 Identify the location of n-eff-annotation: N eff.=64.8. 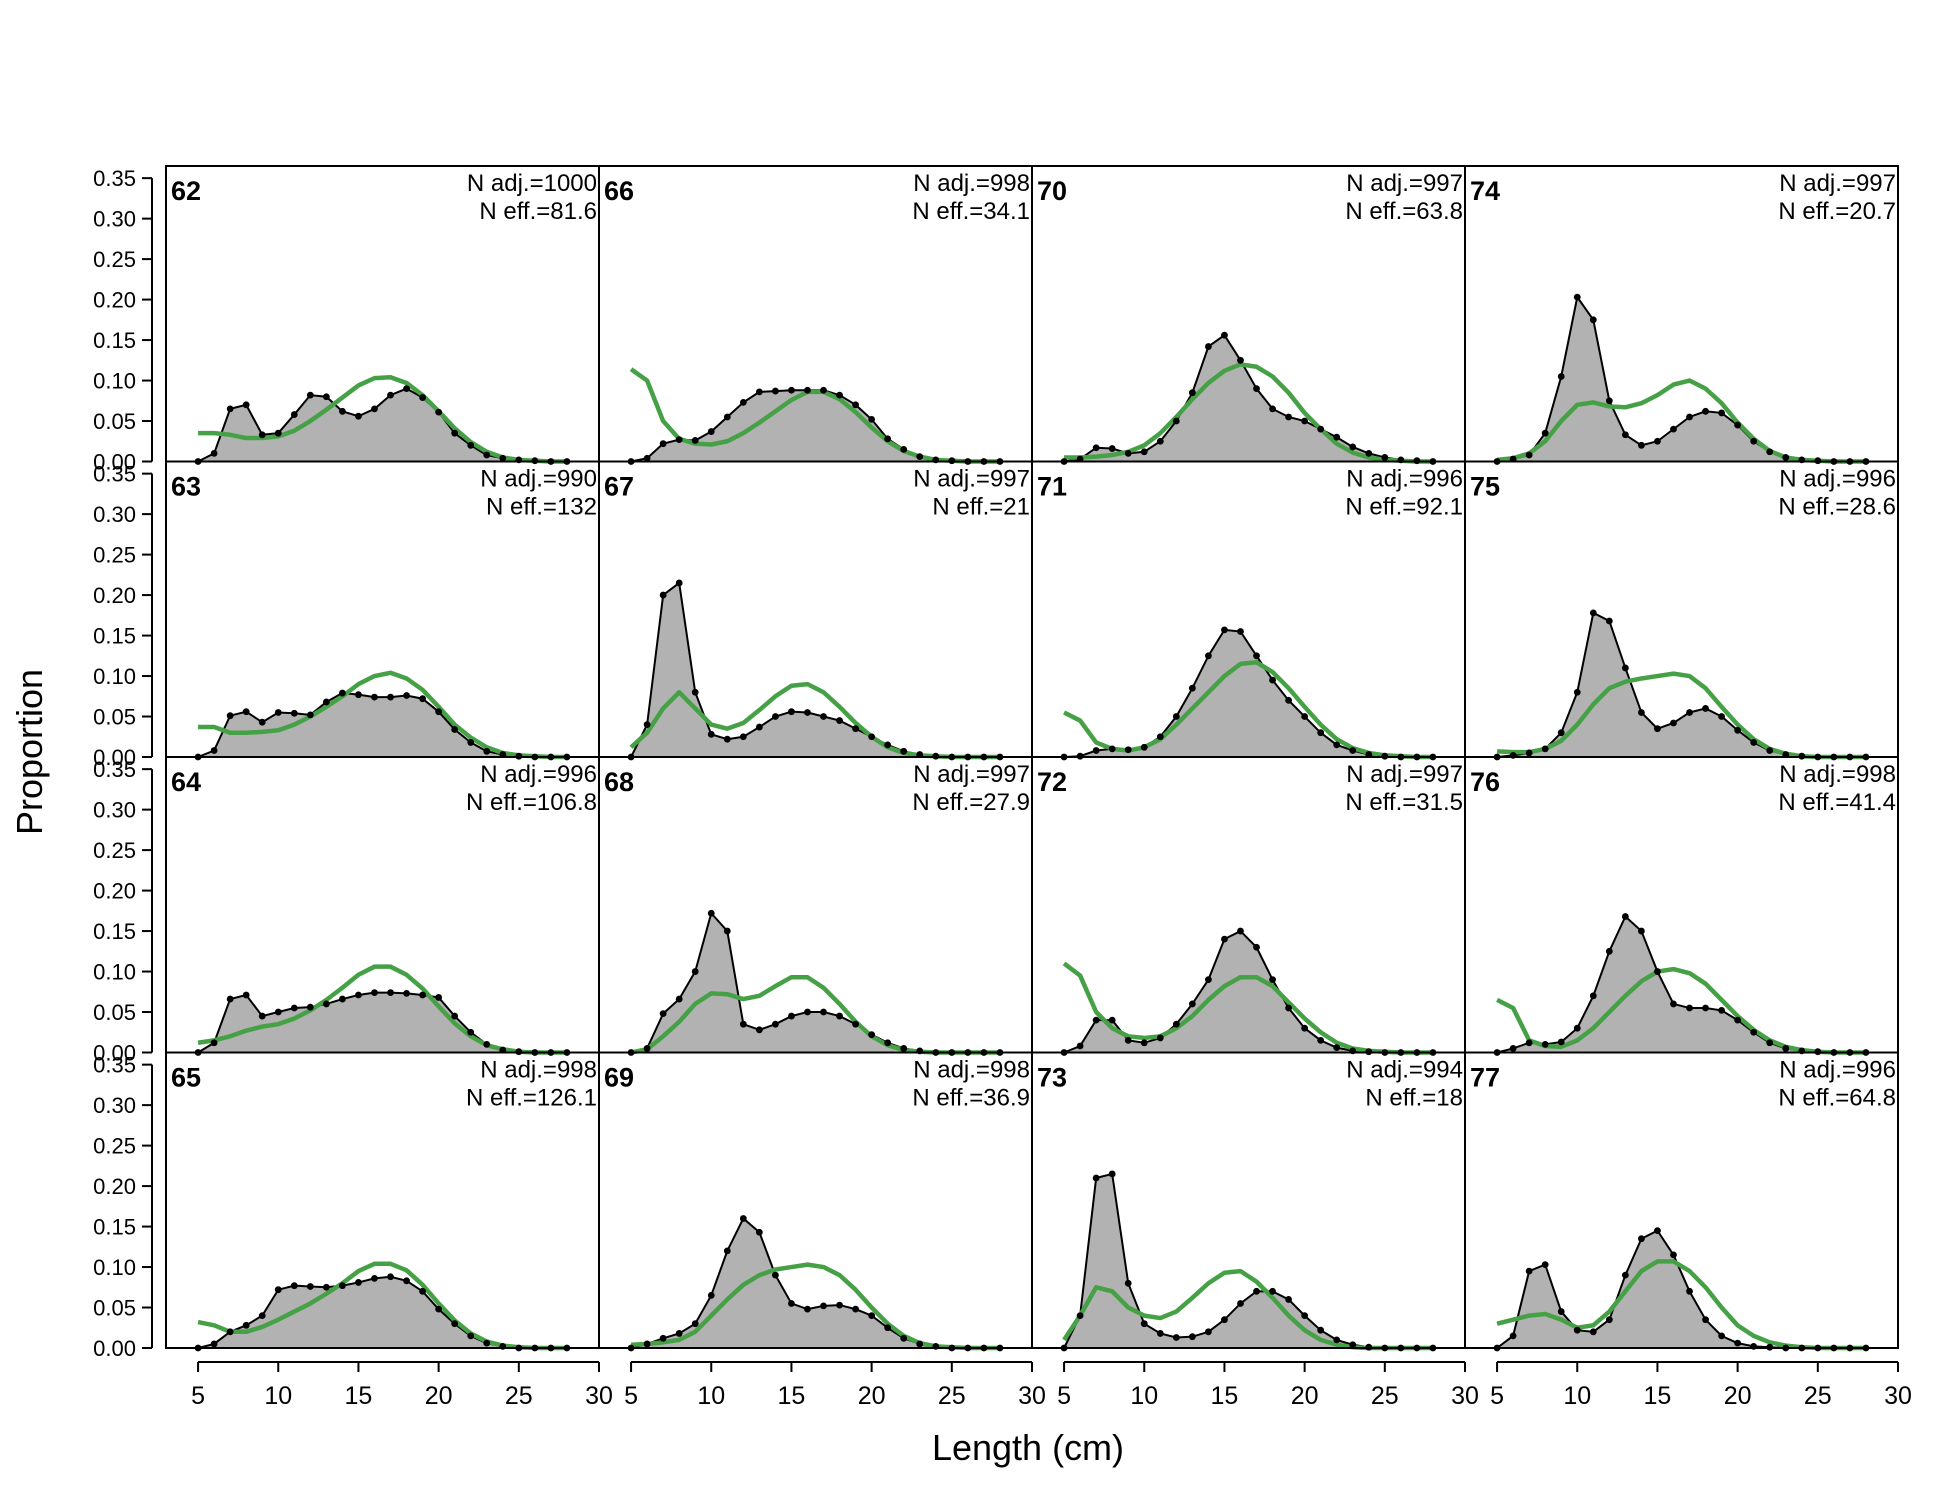
(1837, 1098).